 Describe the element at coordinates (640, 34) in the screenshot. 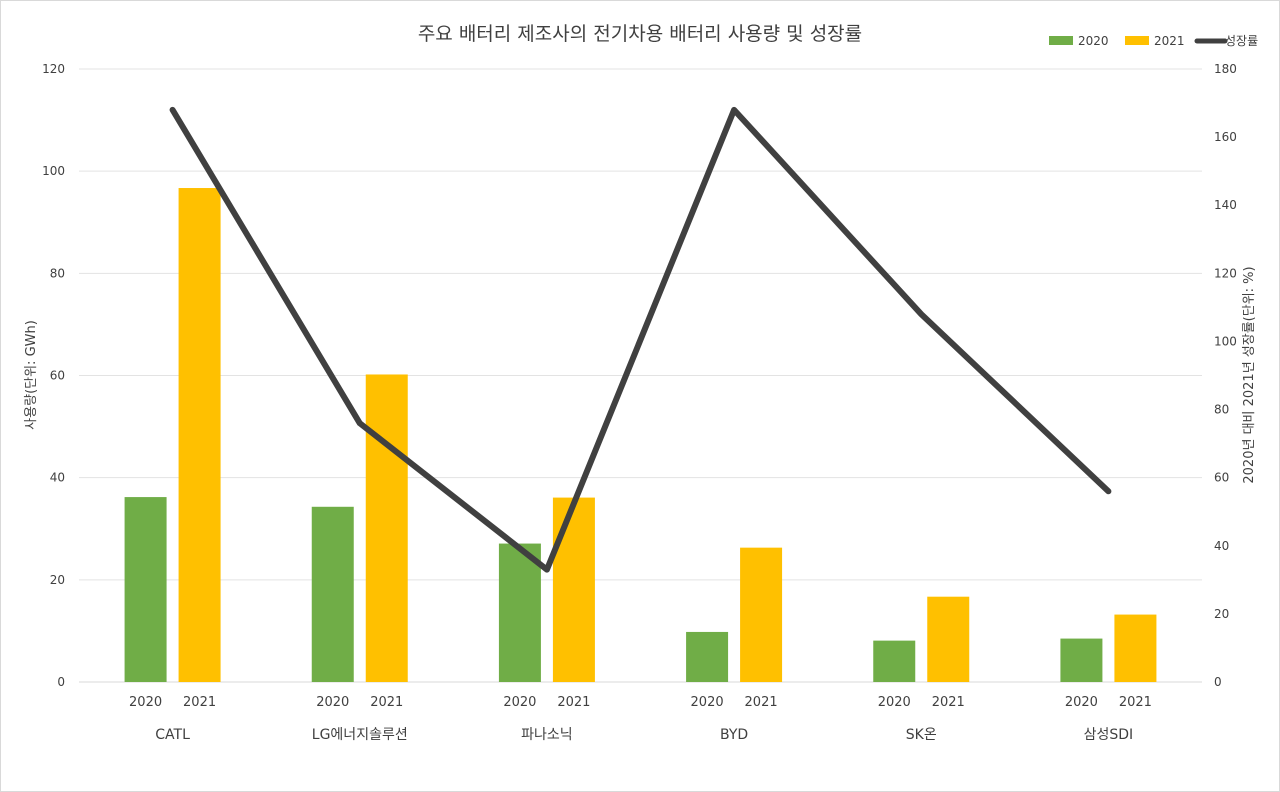

I see `chart-title: 주요 배터리 제조사의 전기차용 배터리 사용량 및 성장률` at that location.